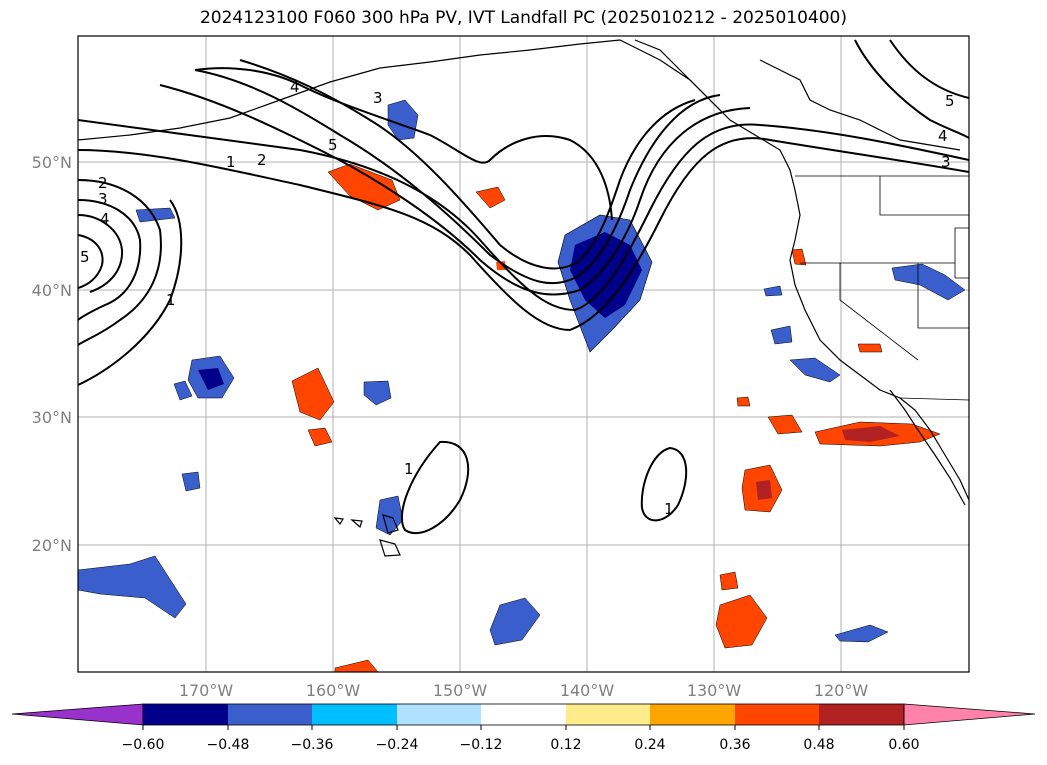 The height and width of the screenshot is (765, 1047). What do you see at coordinates (228, 745) in the screenshot?
I see `colorbar-tick-label: −0.48` at bounding box center [228, 745].